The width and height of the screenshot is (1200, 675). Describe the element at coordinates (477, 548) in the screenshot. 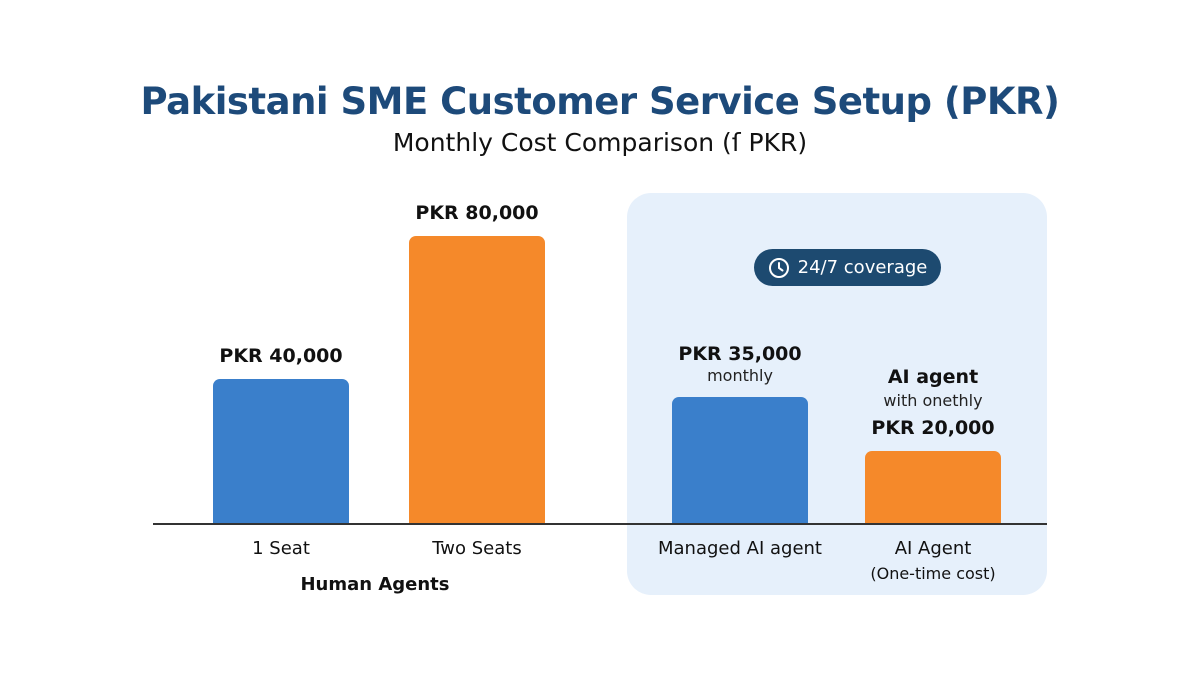

I see `category-label-2: Two Seats` at that location.